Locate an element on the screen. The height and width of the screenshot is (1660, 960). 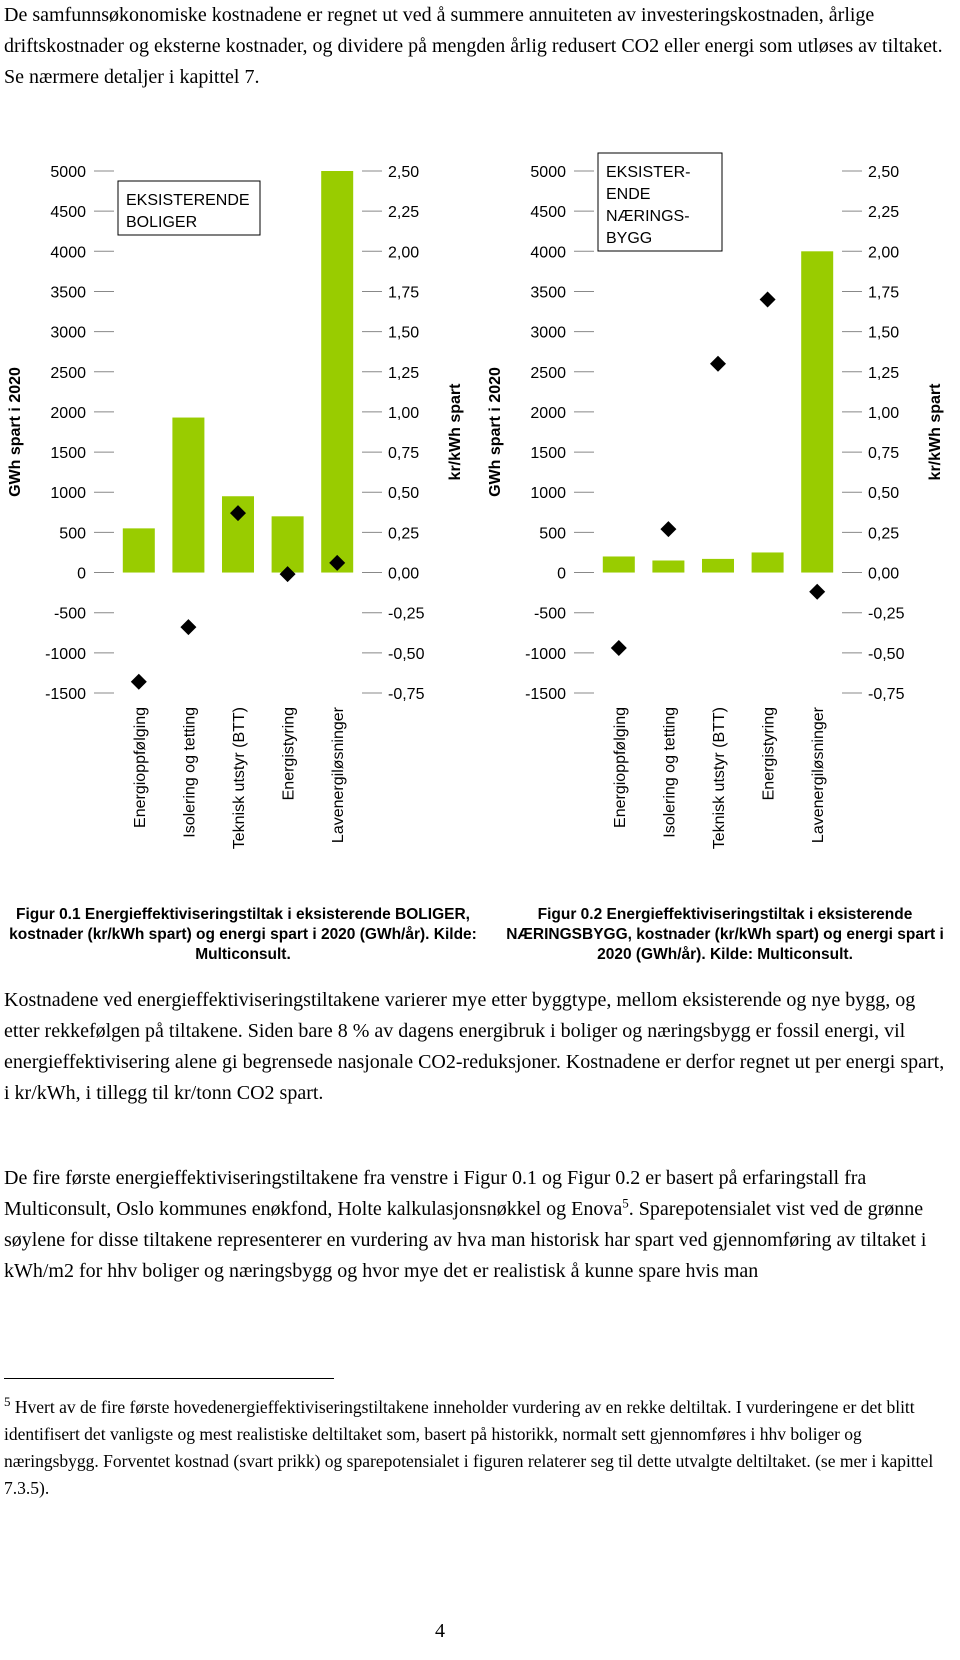
footnote-number: 5 is located at coordinates (7, 1402).